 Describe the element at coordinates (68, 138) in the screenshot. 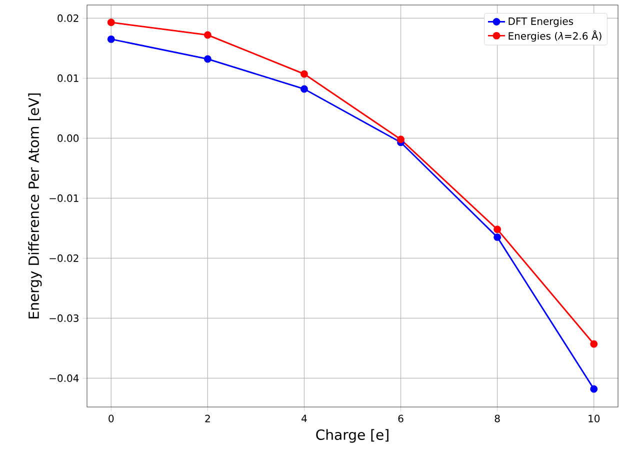

I see `y-tick-label: 0.00` at that location.